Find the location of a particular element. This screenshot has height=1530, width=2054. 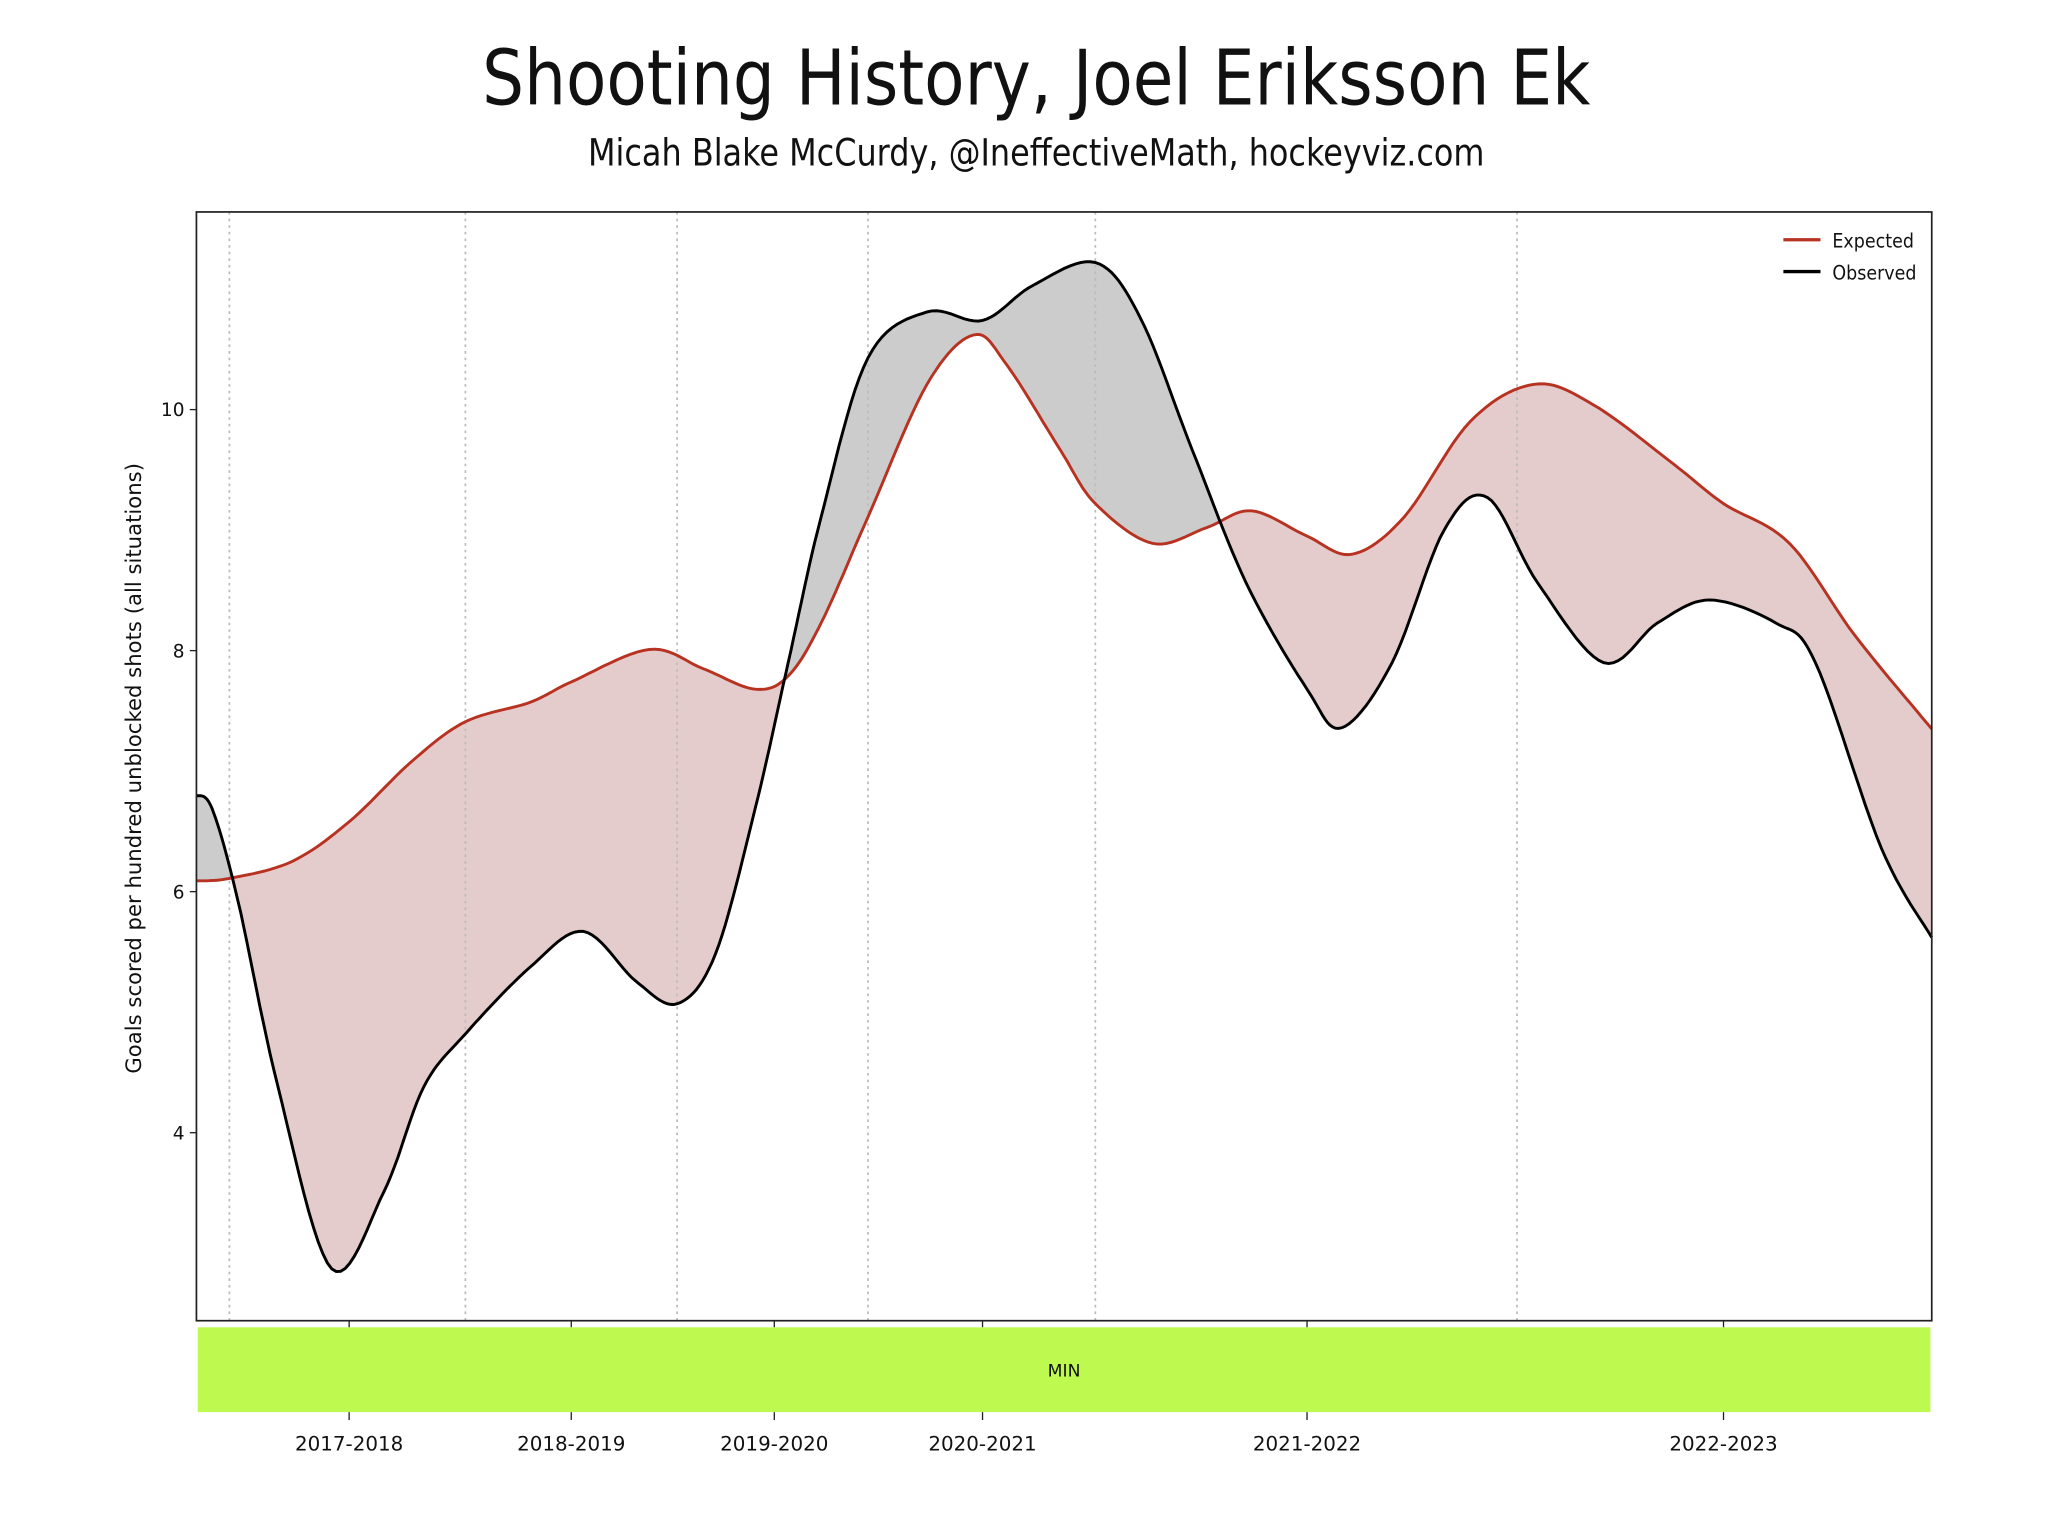

x-tick-label: 2018-2019 is located at coordinates (571, 1444).